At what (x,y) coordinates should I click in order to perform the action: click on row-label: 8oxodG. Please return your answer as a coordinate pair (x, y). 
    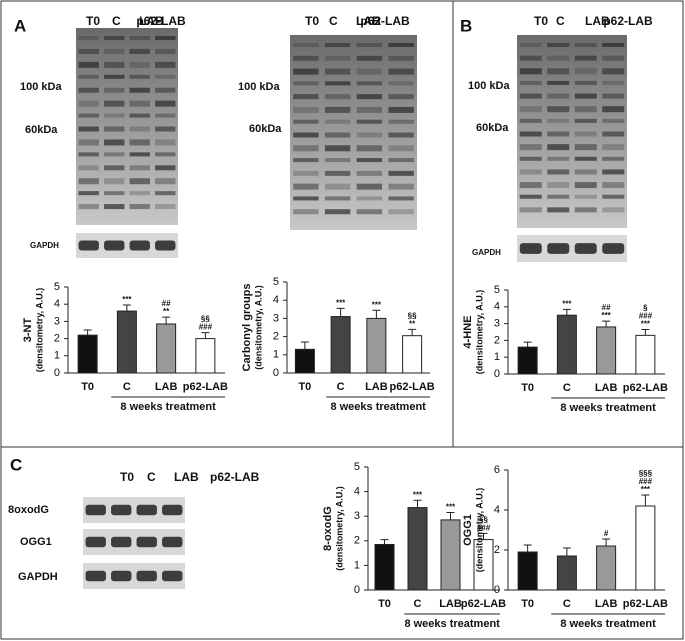
    Looking at the image, I should click on (28, 510).